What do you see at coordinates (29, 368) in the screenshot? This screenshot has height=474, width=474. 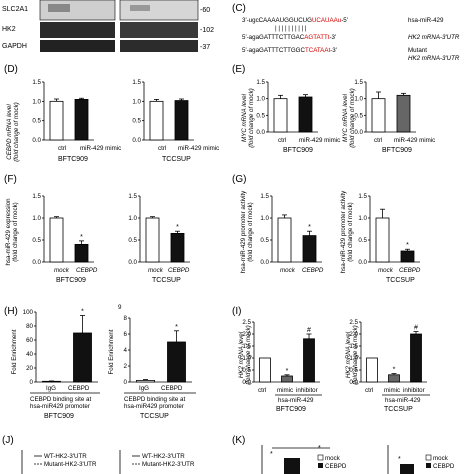 I see `y-tick-label: 20` at bounding box center [29, 368].